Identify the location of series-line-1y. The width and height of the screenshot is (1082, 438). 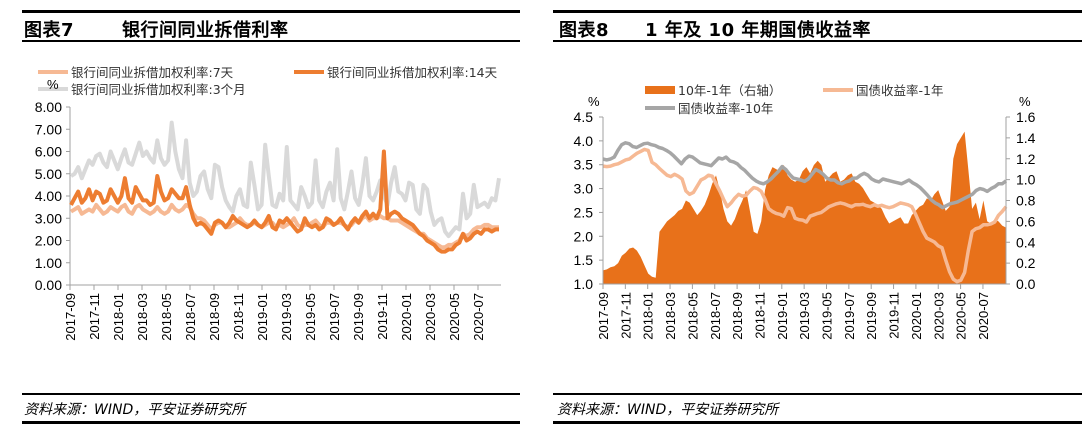
(805, 215).